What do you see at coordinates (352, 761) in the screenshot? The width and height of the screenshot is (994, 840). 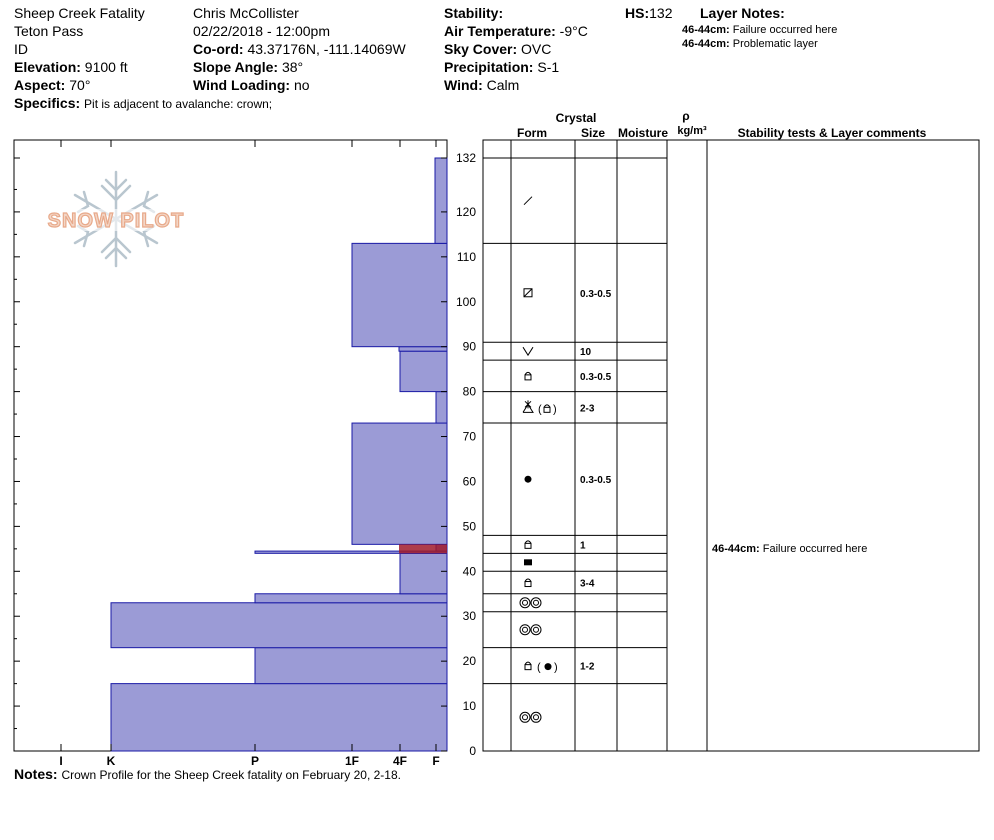 I see `hardness-tick-label: 1F` at bounding box center [352, 761].